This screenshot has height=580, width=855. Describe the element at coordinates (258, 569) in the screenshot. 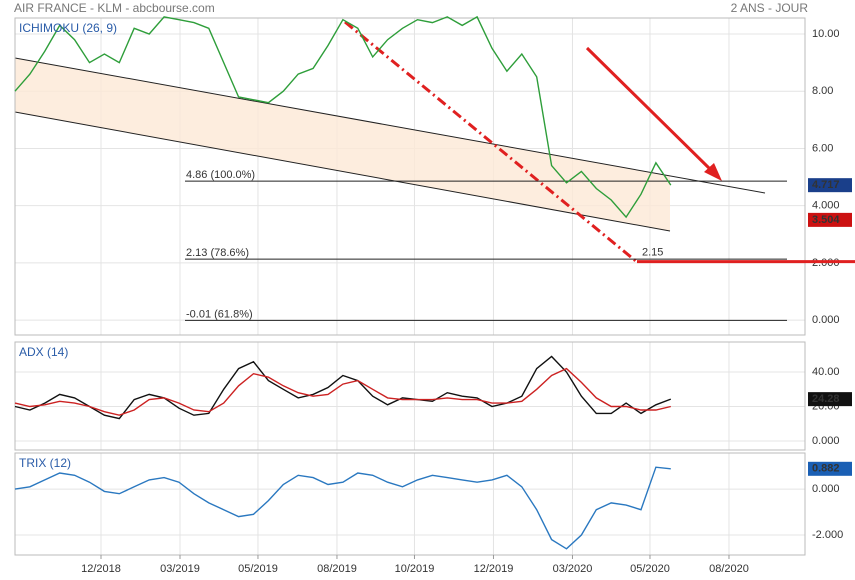

I see `x-tick-label: 05/2019` at that location.